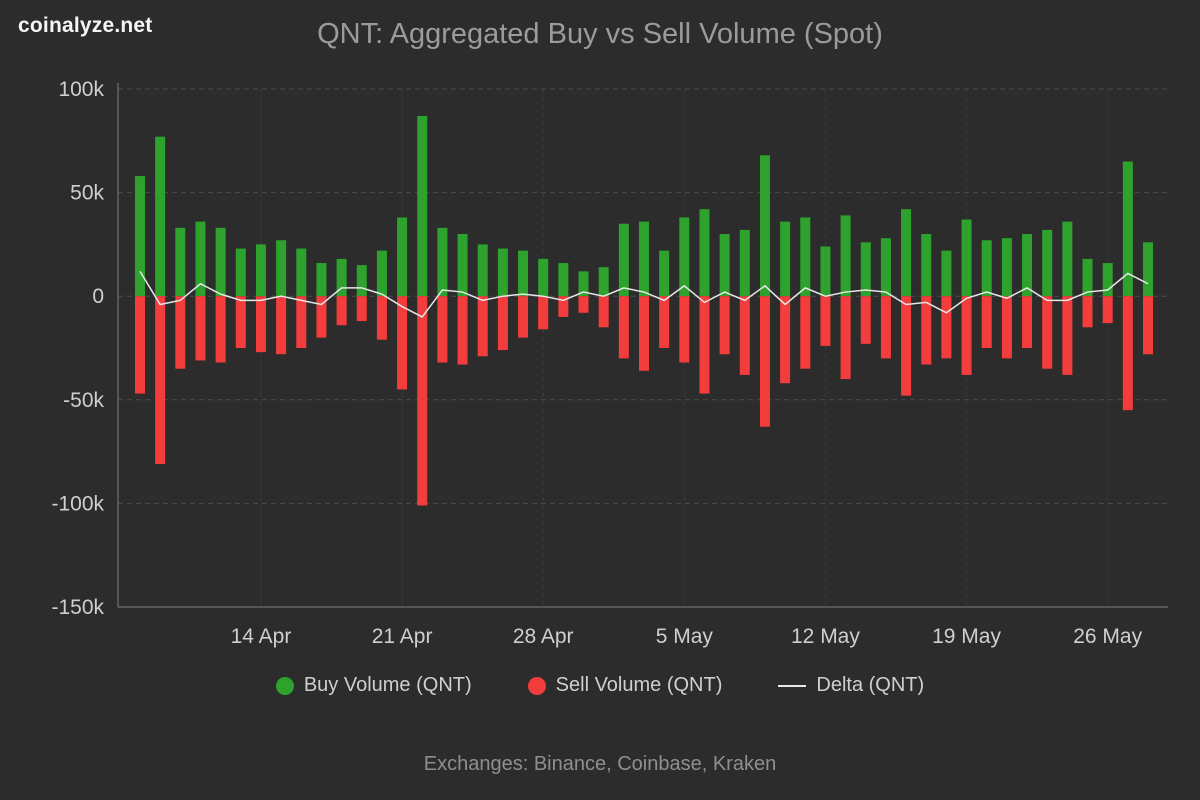 This screenshot has width=1200, height=800. What do you see at coordinates (624, 685) in the screenshot?
I see `legend-item-sell-volume: Sell Volume (QNT)` at bounding box center [624, 685].